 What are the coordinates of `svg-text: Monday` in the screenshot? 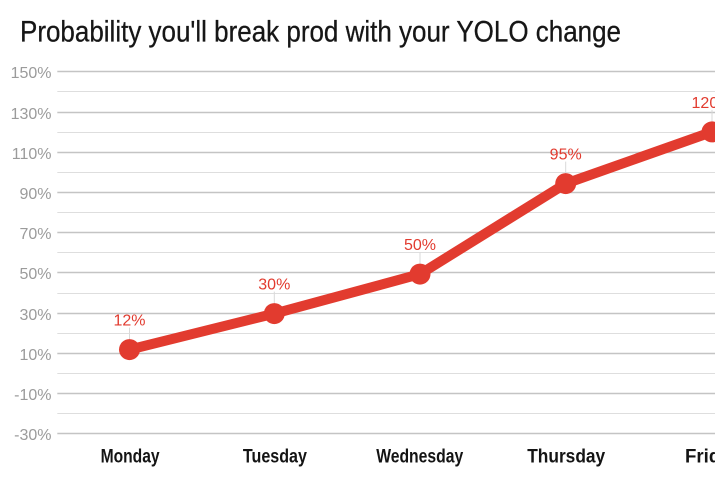 It's located at (130, 457).